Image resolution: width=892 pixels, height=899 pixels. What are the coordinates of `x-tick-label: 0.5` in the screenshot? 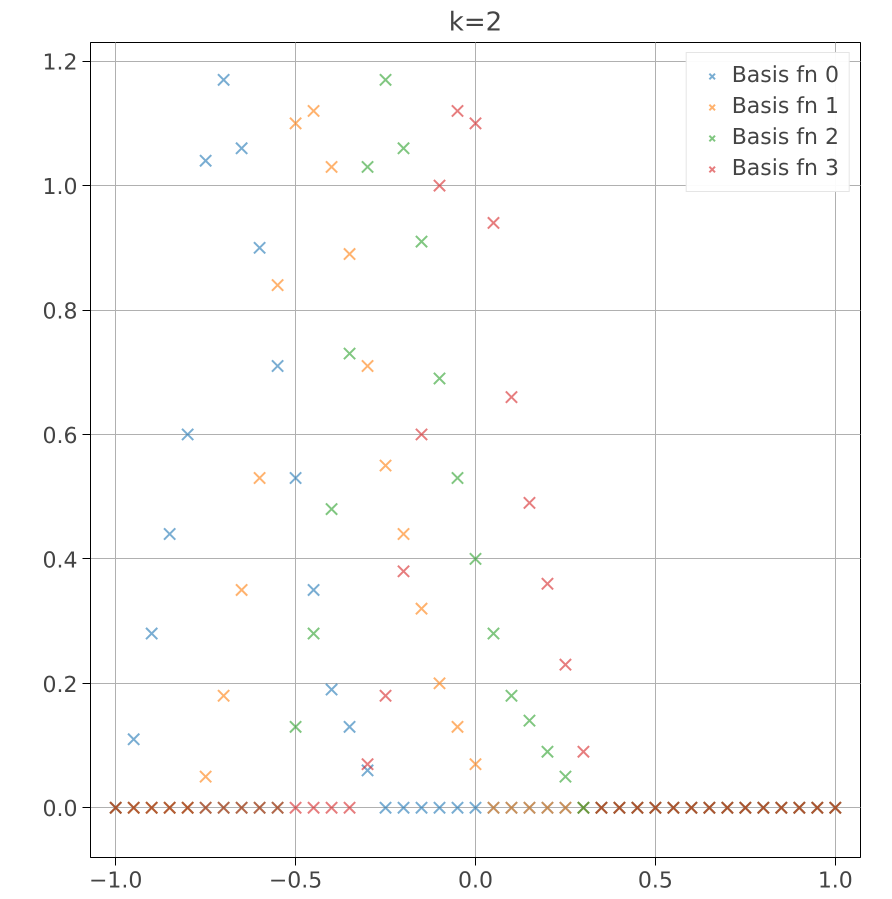 It's located at (655, 881).